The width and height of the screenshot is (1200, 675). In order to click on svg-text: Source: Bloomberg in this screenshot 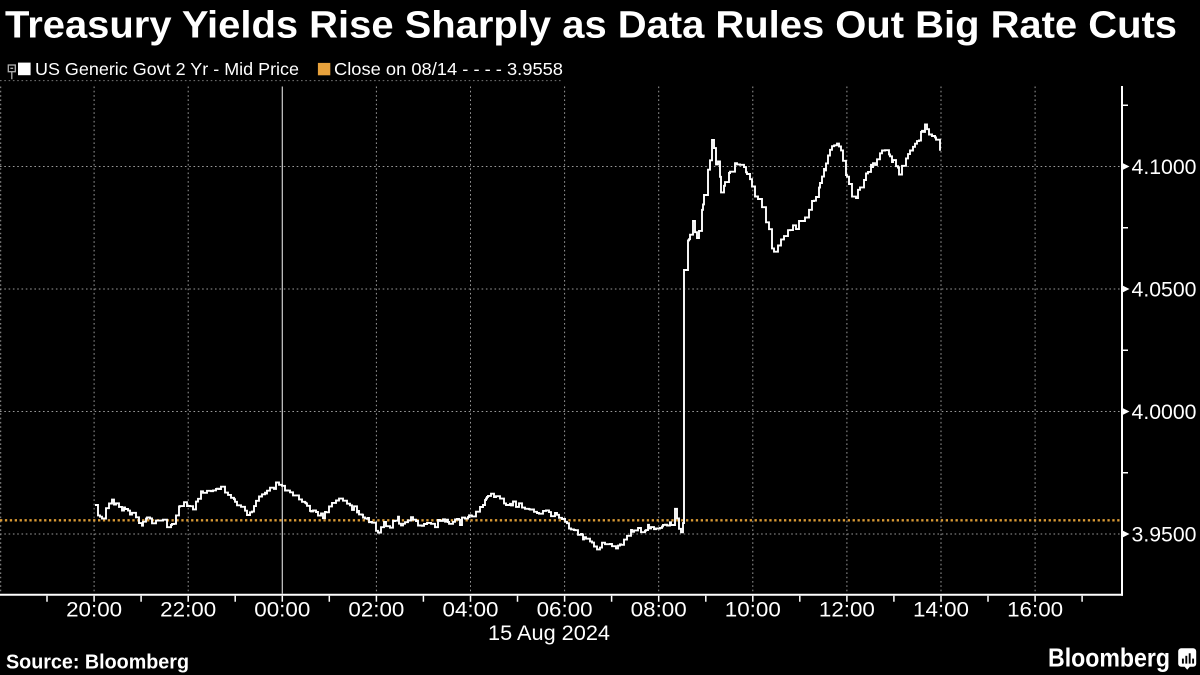, I will do `click(97, 663)`.